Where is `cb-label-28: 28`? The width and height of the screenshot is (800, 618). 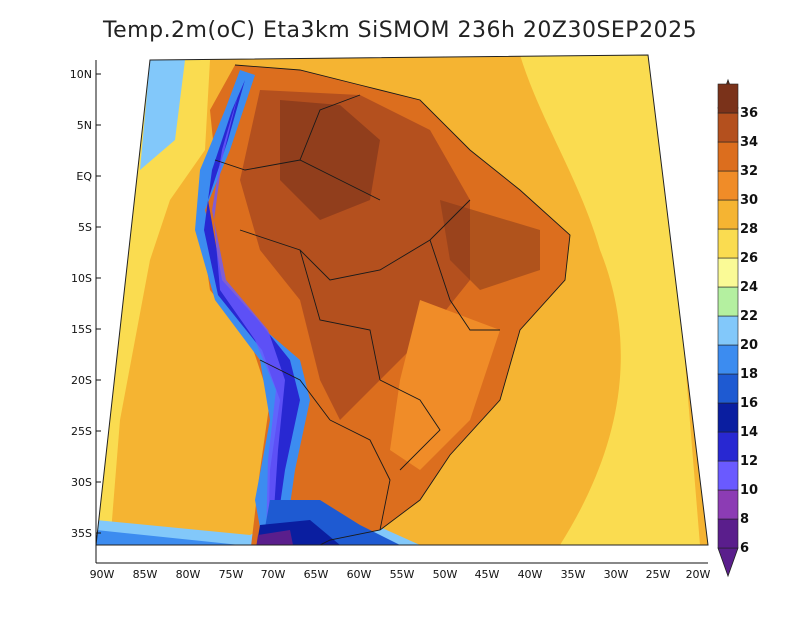 cb-label-28: 28 is located at coordinates (749, 229).